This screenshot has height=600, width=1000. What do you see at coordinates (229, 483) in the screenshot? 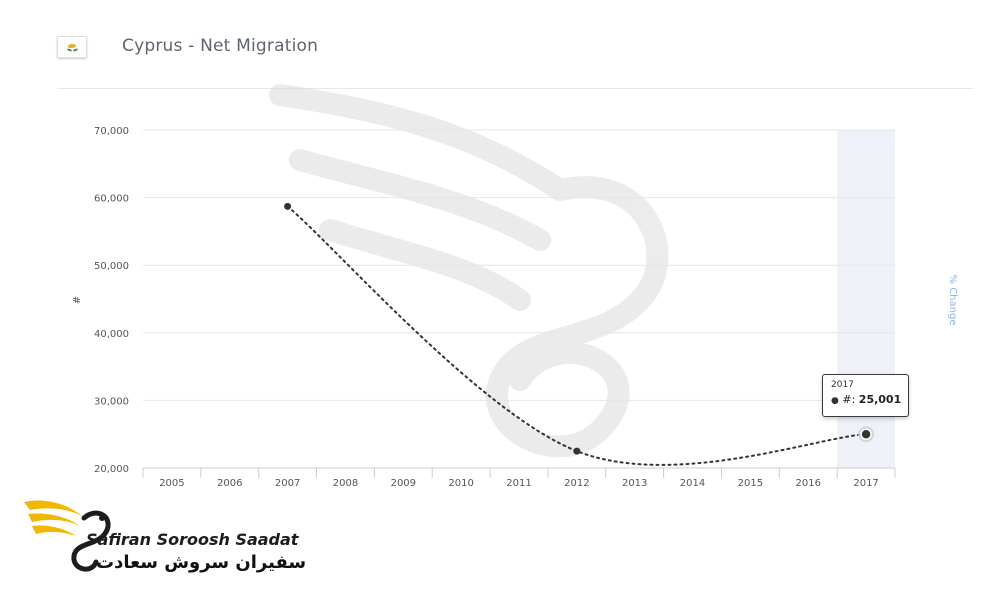
I see `x-tick-label: 2006` at bounding box center [229, 483].